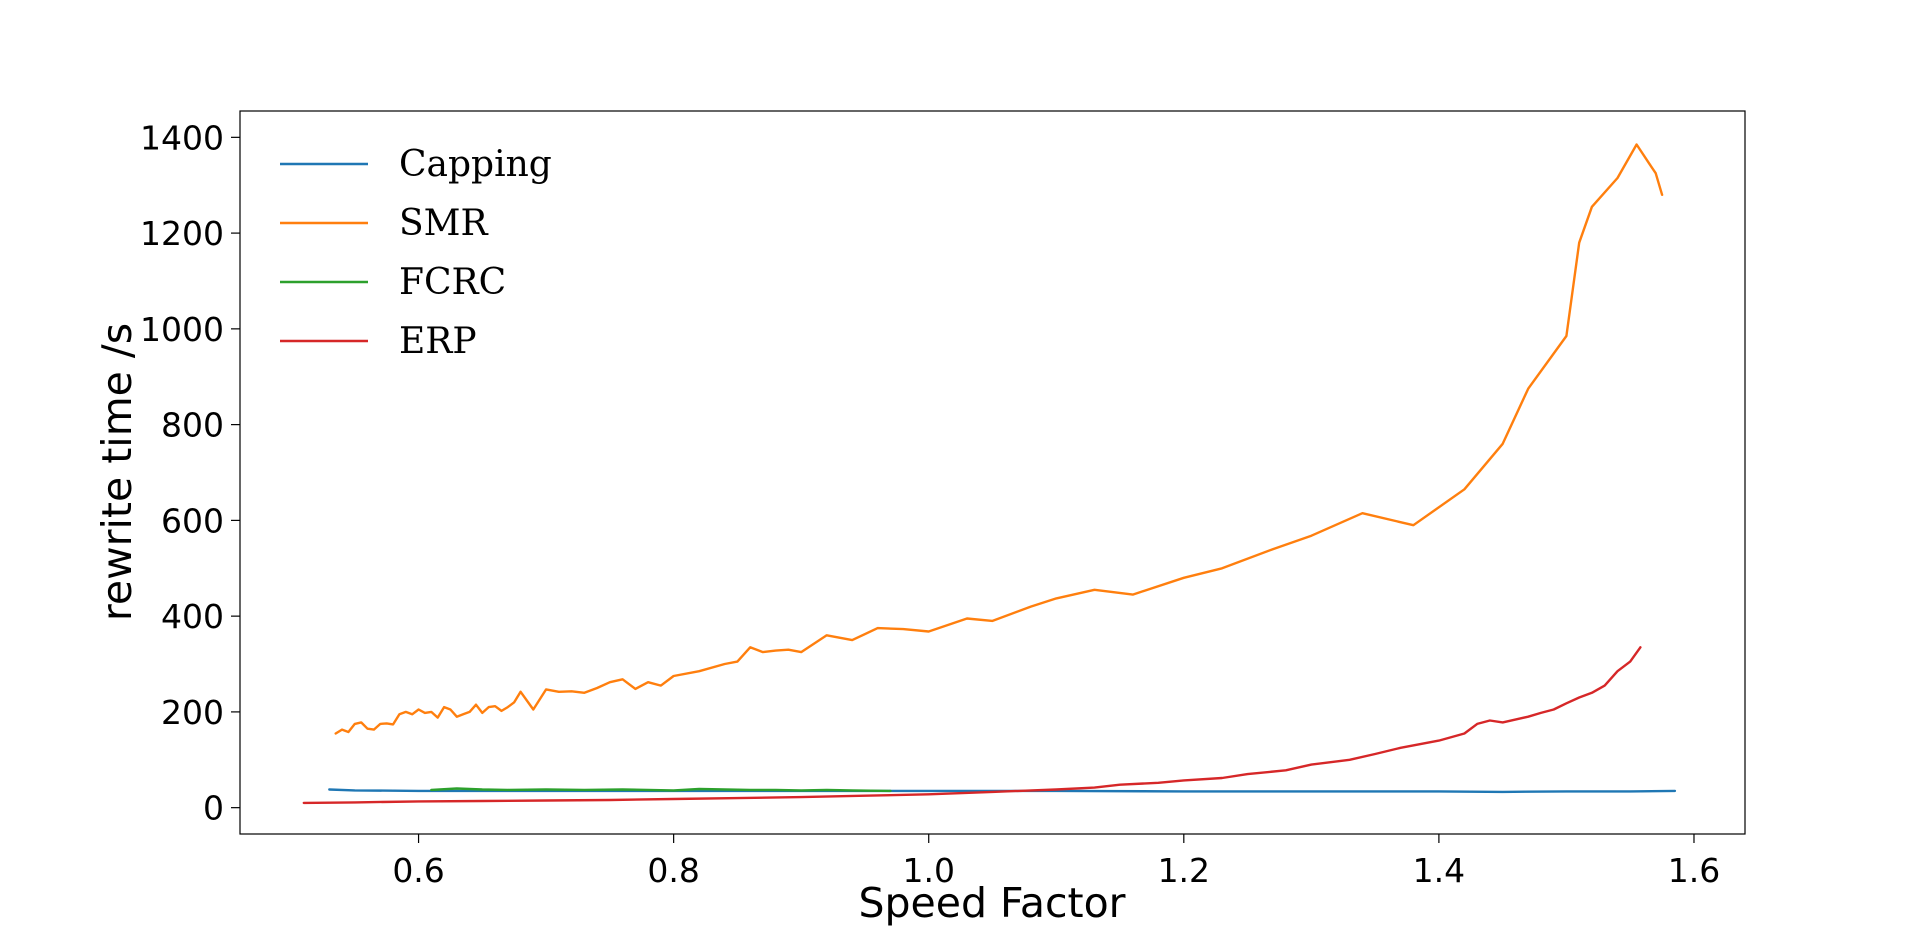 This screenshot has height=932, width=1920. What do you see at coordinates (192, 425) in the screenshot?
I see `y-tick-label: 800` at bounding box center [192, 425].